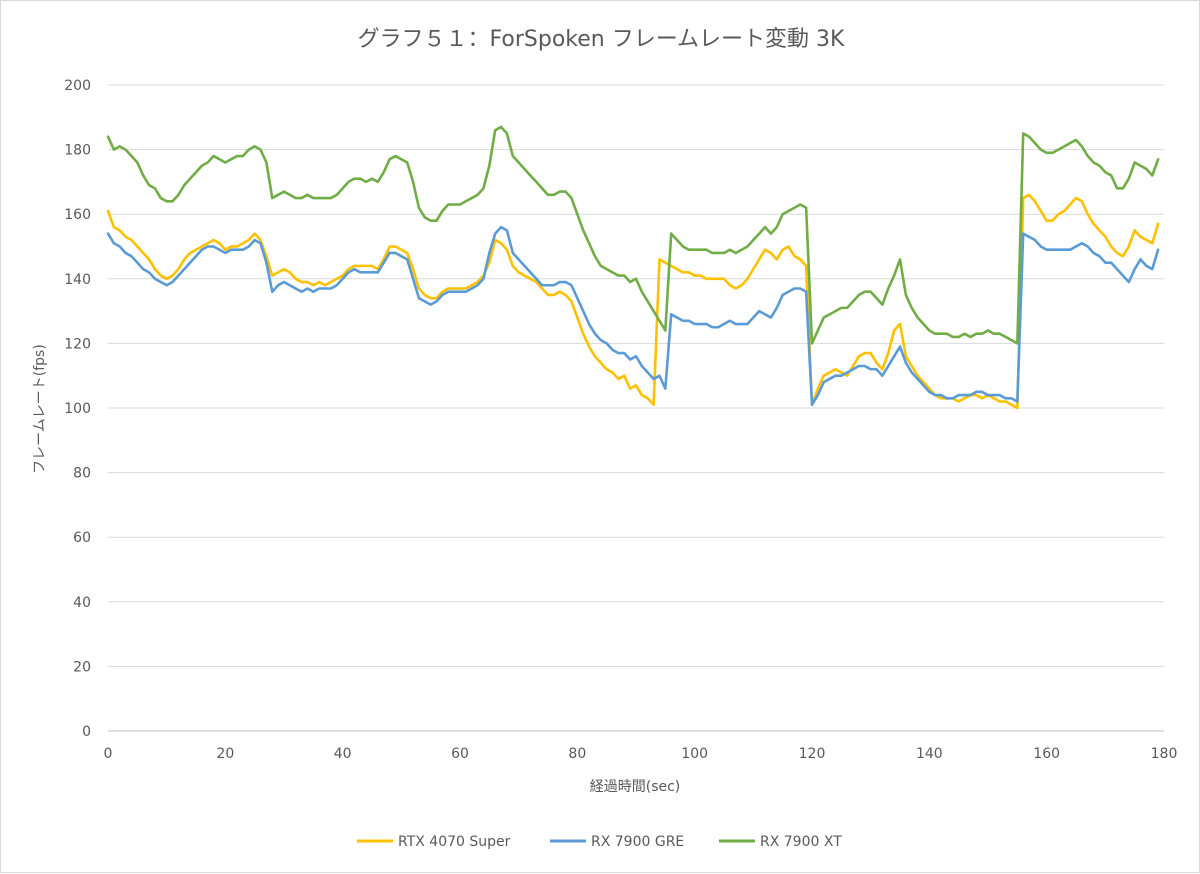  What do you see at coordinates (82, 667) in the screenshot?
I see `y-tick-label: 20` at bounding box center [82, 667].